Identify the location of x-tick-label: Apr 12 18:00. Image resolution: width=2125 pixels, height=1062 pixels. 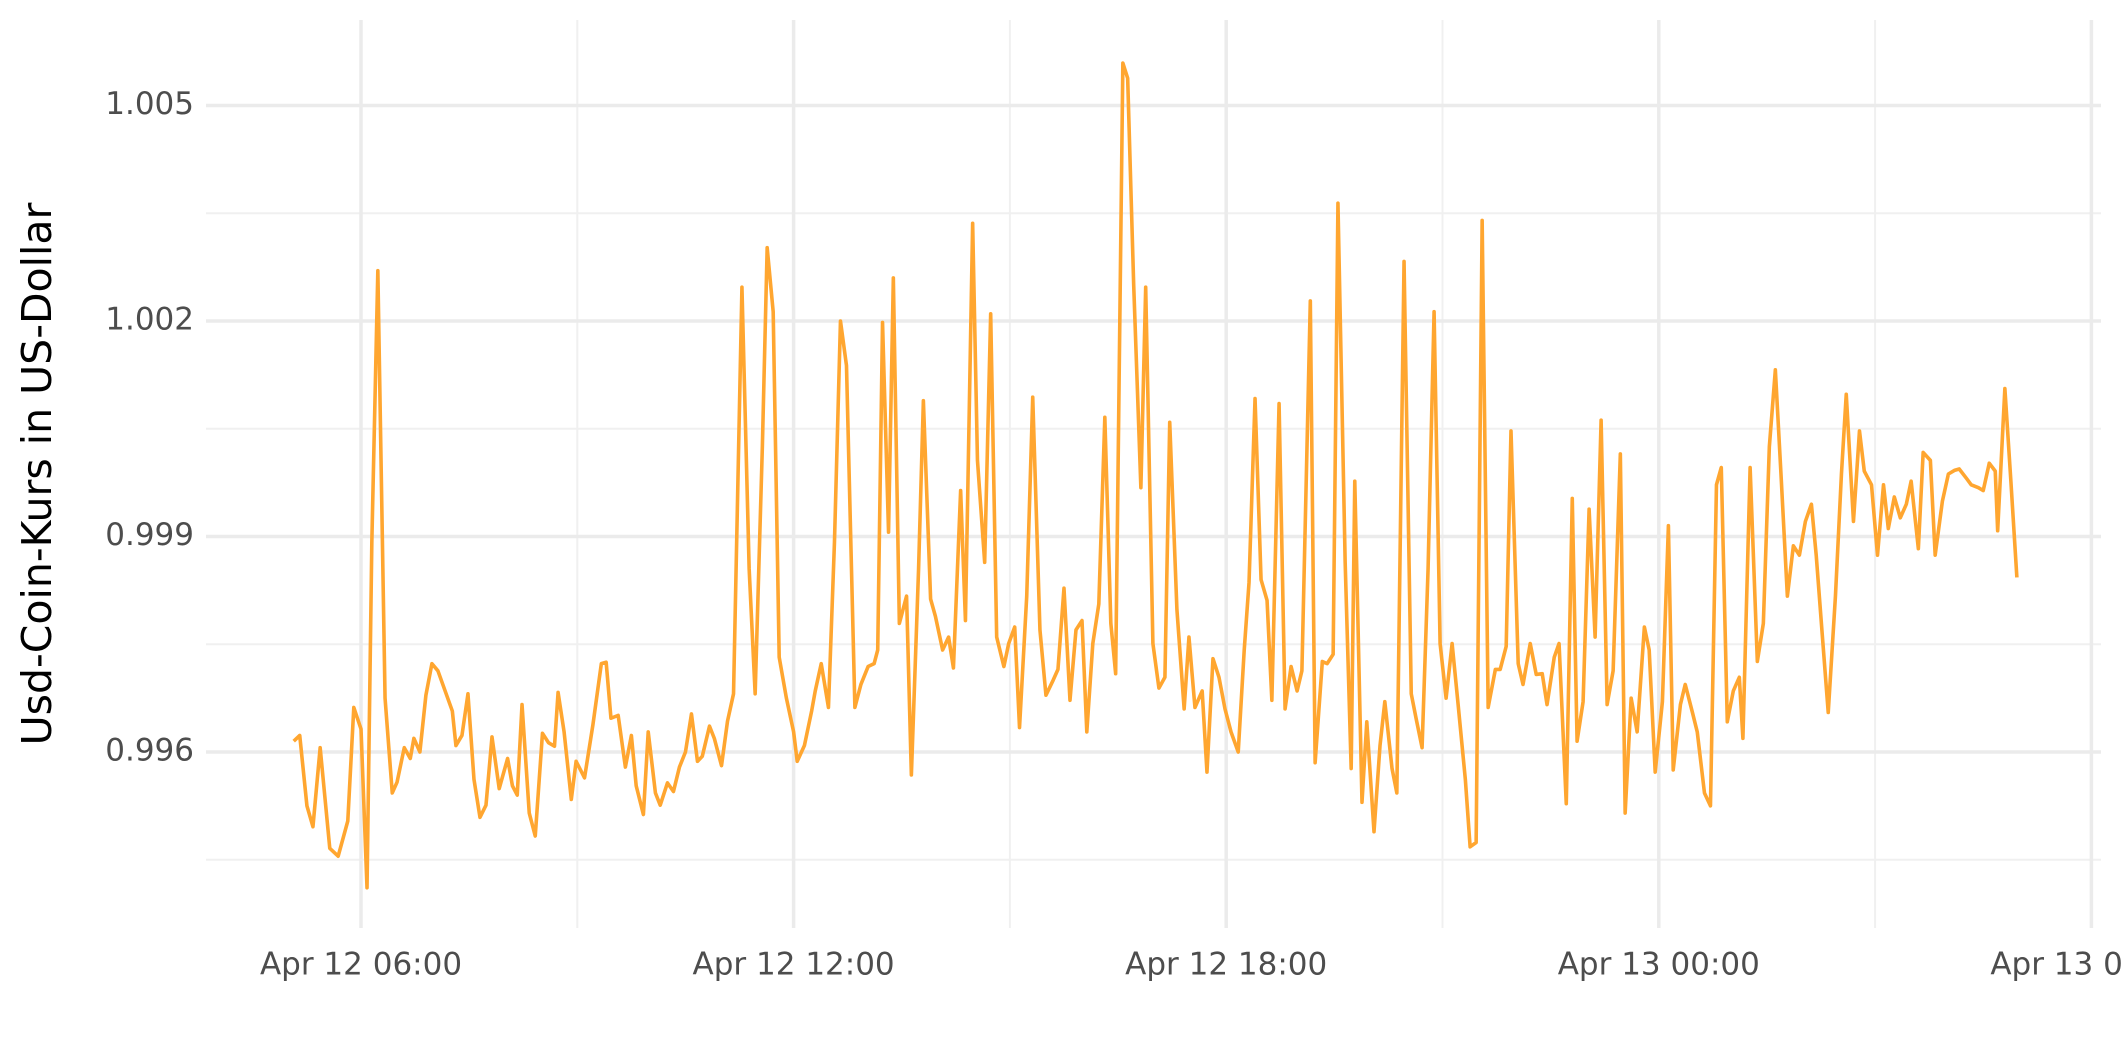
(1226, 965).